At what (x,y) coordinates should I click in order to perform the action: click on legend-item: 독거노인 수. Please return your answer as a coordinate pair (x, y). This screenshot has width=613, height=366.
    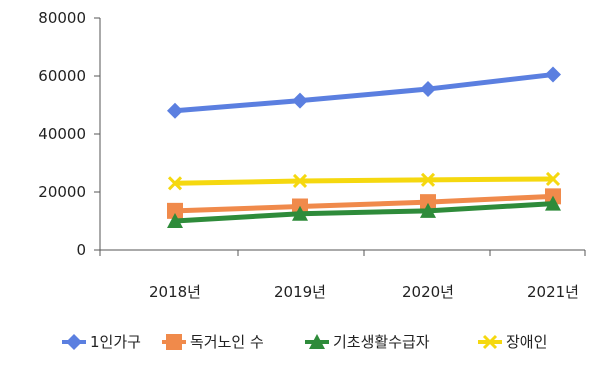
    Looking at the image, I should click on (213, 342).